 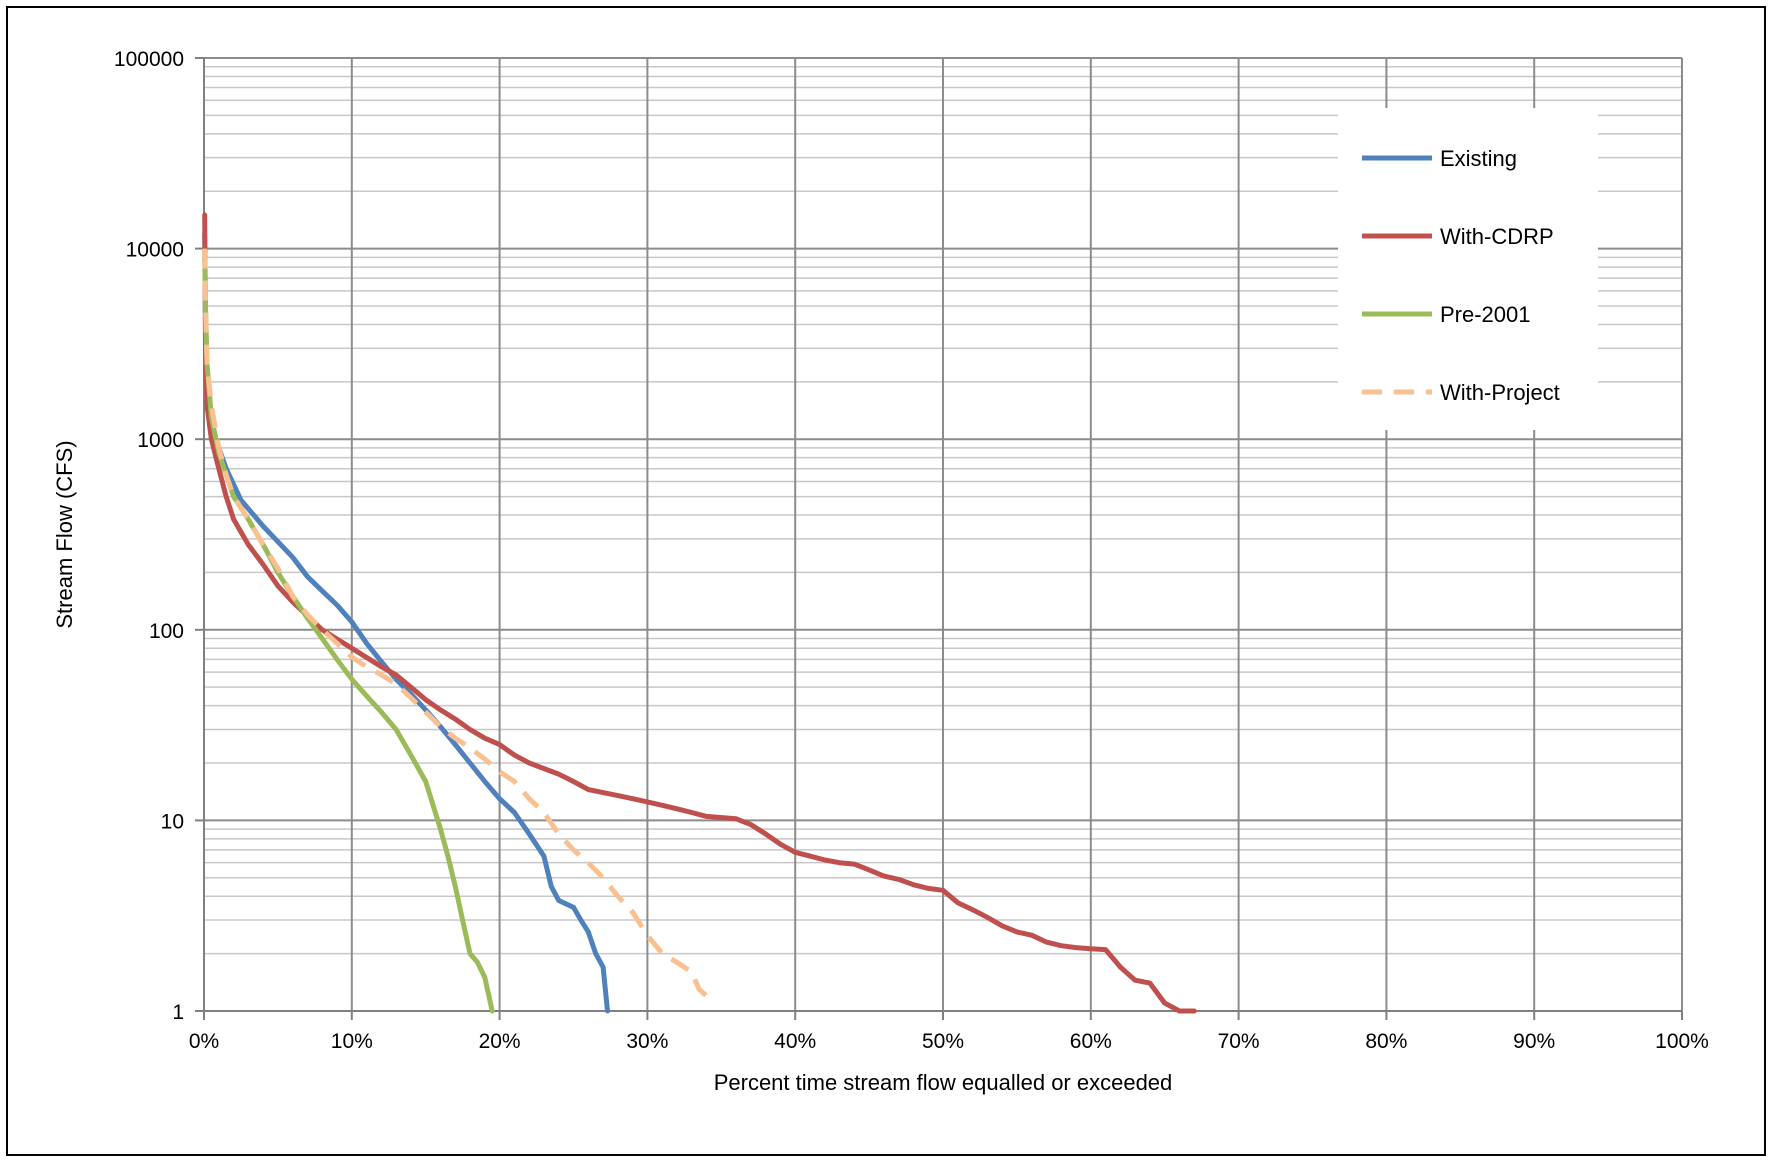 I want to click on legend-box, so click(x=1468, y=269).